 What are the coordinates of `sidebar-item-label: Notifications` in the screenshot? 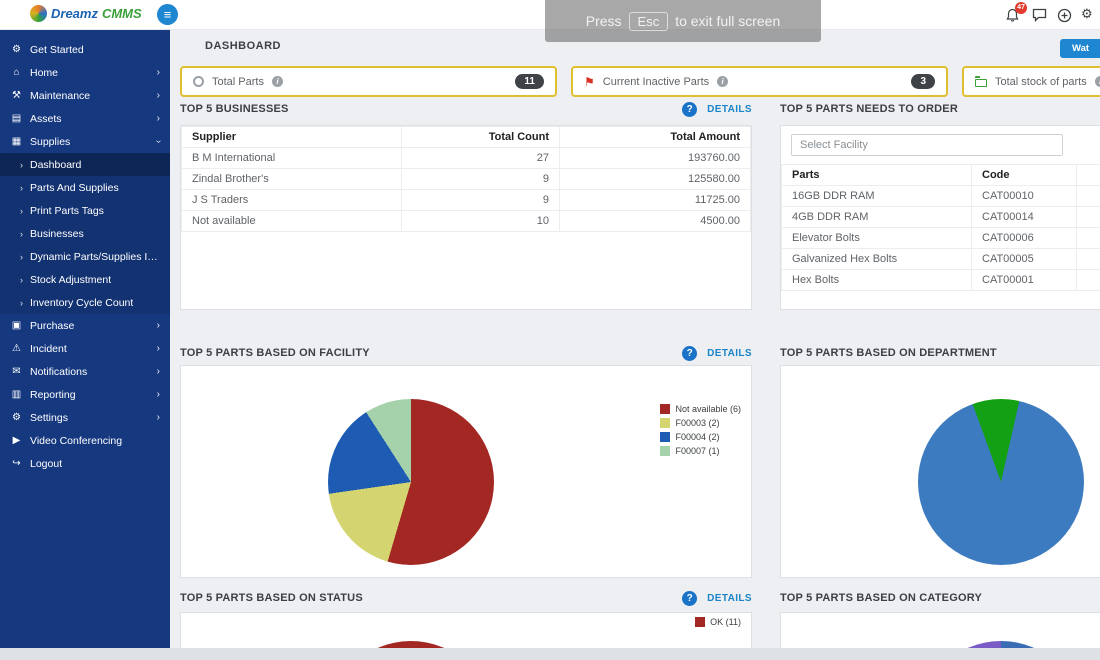 It's located at (59, 371).